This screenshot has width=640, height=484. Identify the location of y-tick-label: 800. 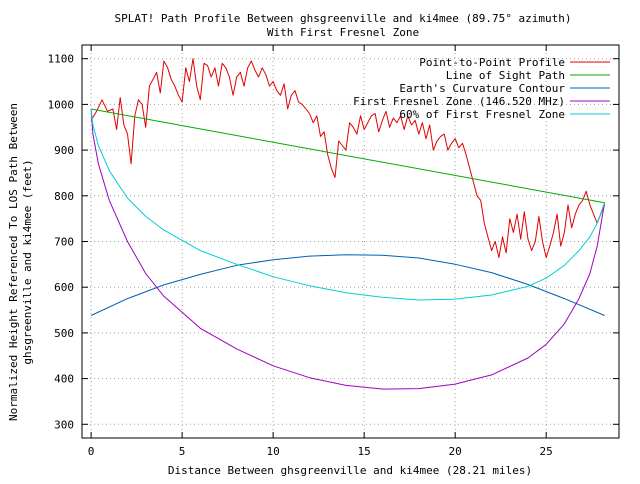
(64, 196).